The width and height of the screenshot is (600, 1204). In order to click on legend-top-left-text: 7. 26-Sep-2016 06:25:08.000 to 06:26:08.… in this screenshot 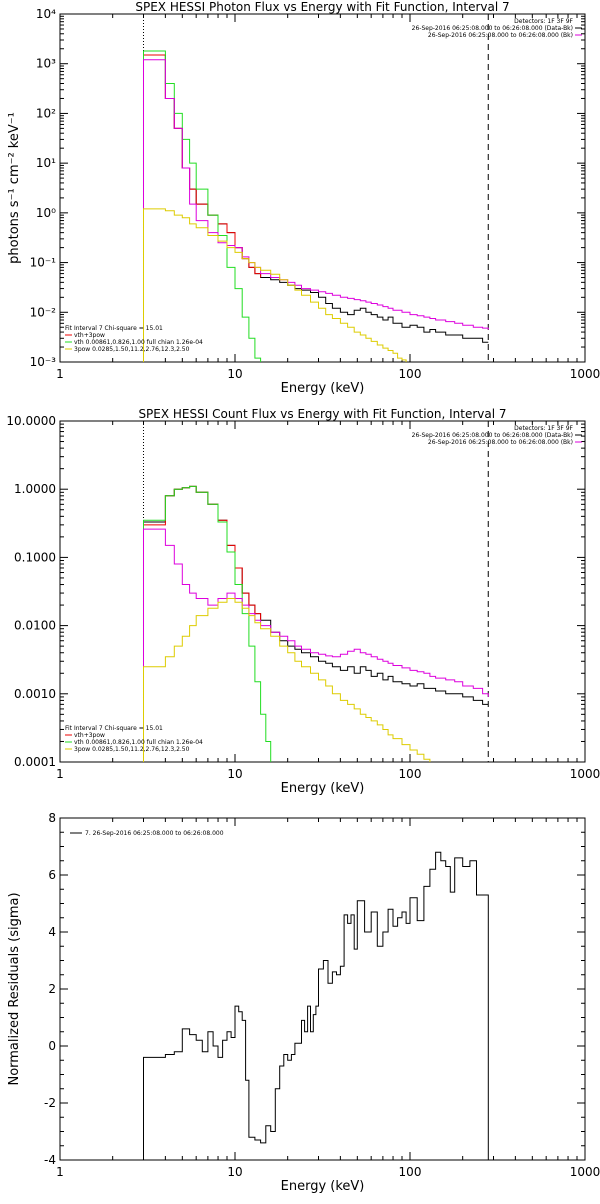, I will do `click(154, 833)`.